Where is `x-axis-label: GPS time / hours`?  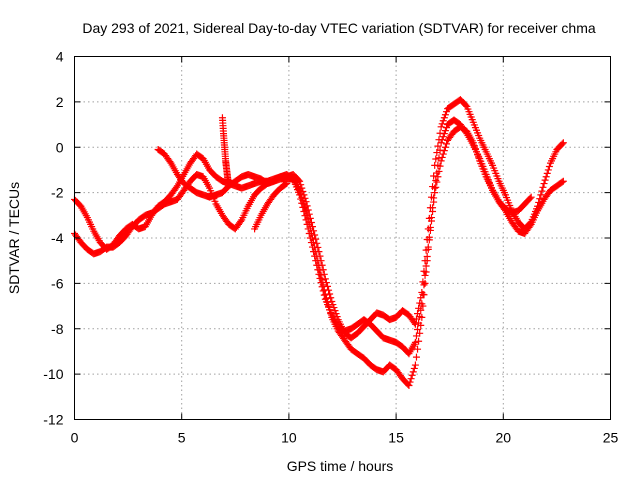 x-axis-label: GPS time / hours is located at coordinates (340, 466).